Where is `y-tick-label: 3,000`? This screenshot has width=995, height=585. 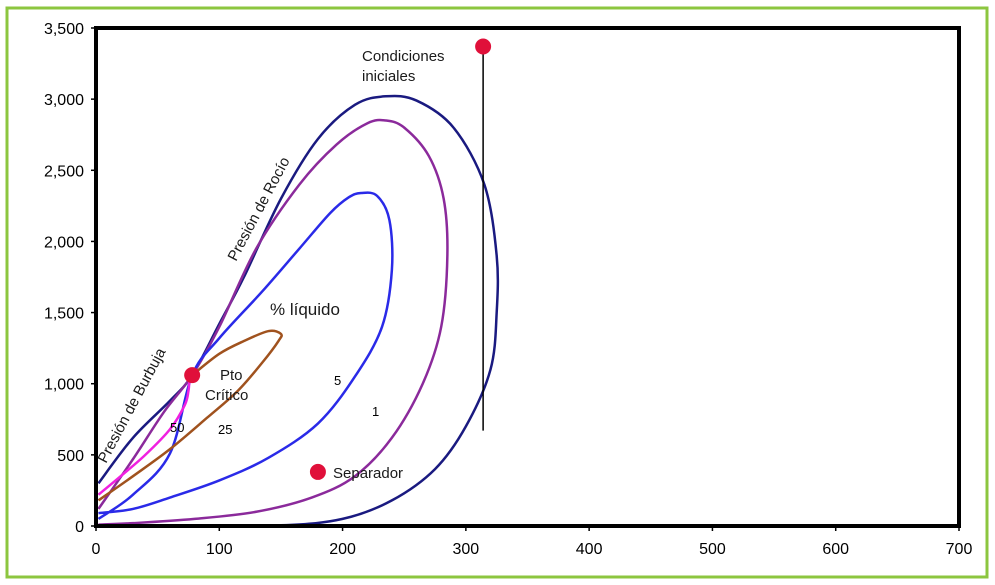 y-tick-label: 3,000 is located at coordinates (64, 100).